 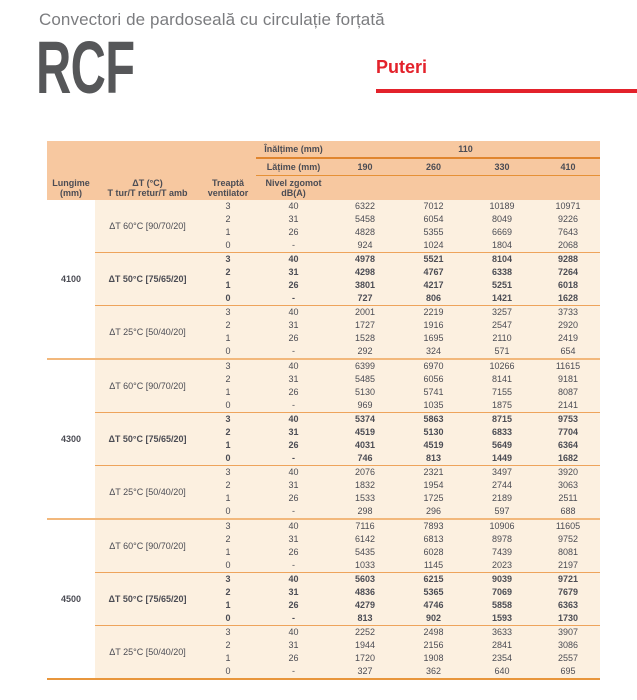 What do you see at coordinates (568, 259) in the screenshot?
I see `cell-power-410: 9288` at bounding box center [568, 259].